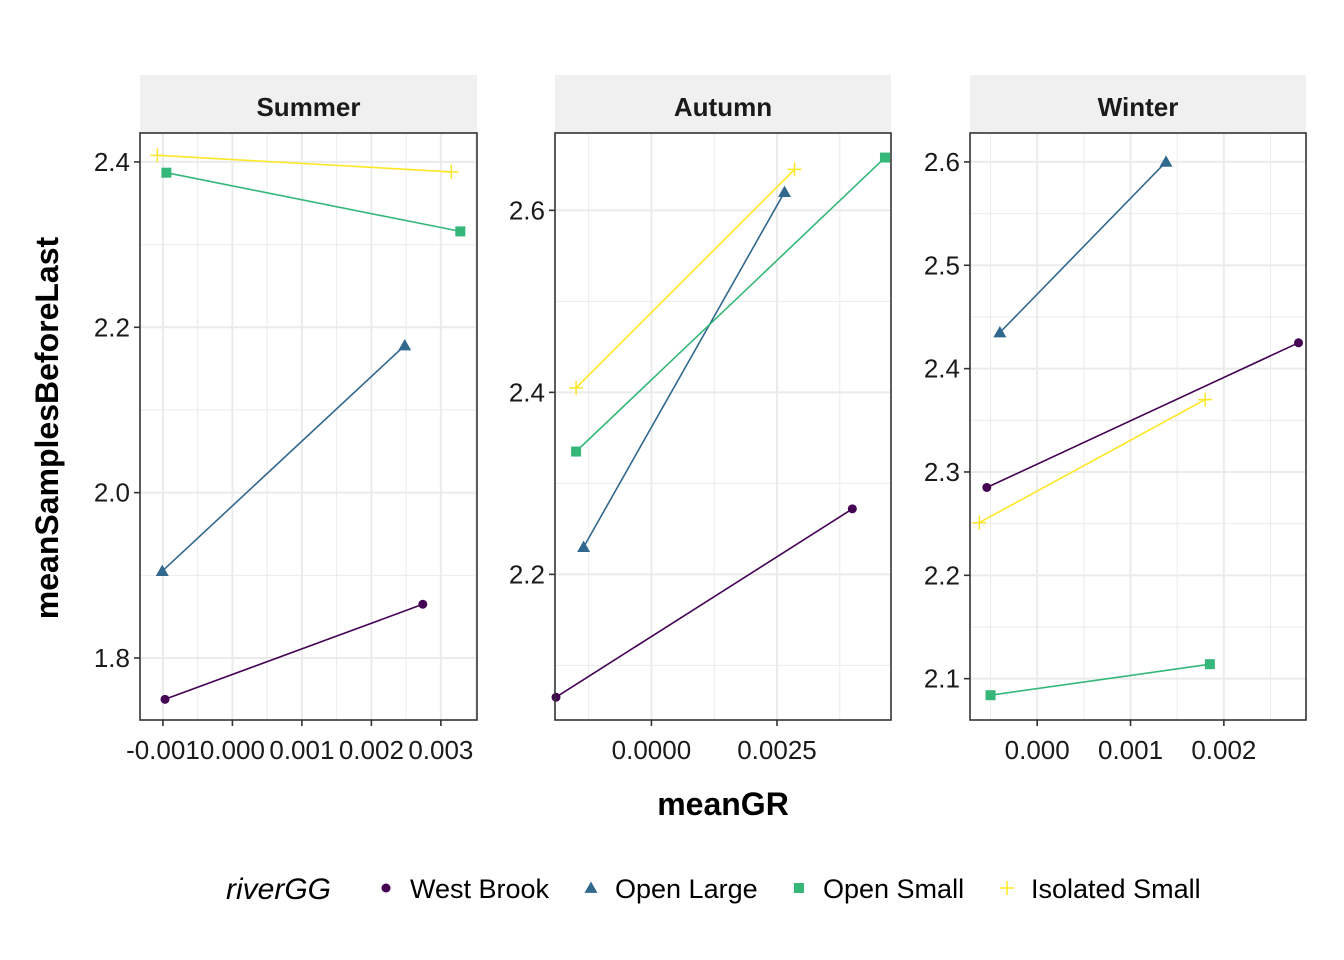 The height and width of the screenshot is (960, 1344). What do you see at coordinates (1007, 888) in the screenshot?
I see `legend-key-isolated-small` at bounding box center [1007, 888].